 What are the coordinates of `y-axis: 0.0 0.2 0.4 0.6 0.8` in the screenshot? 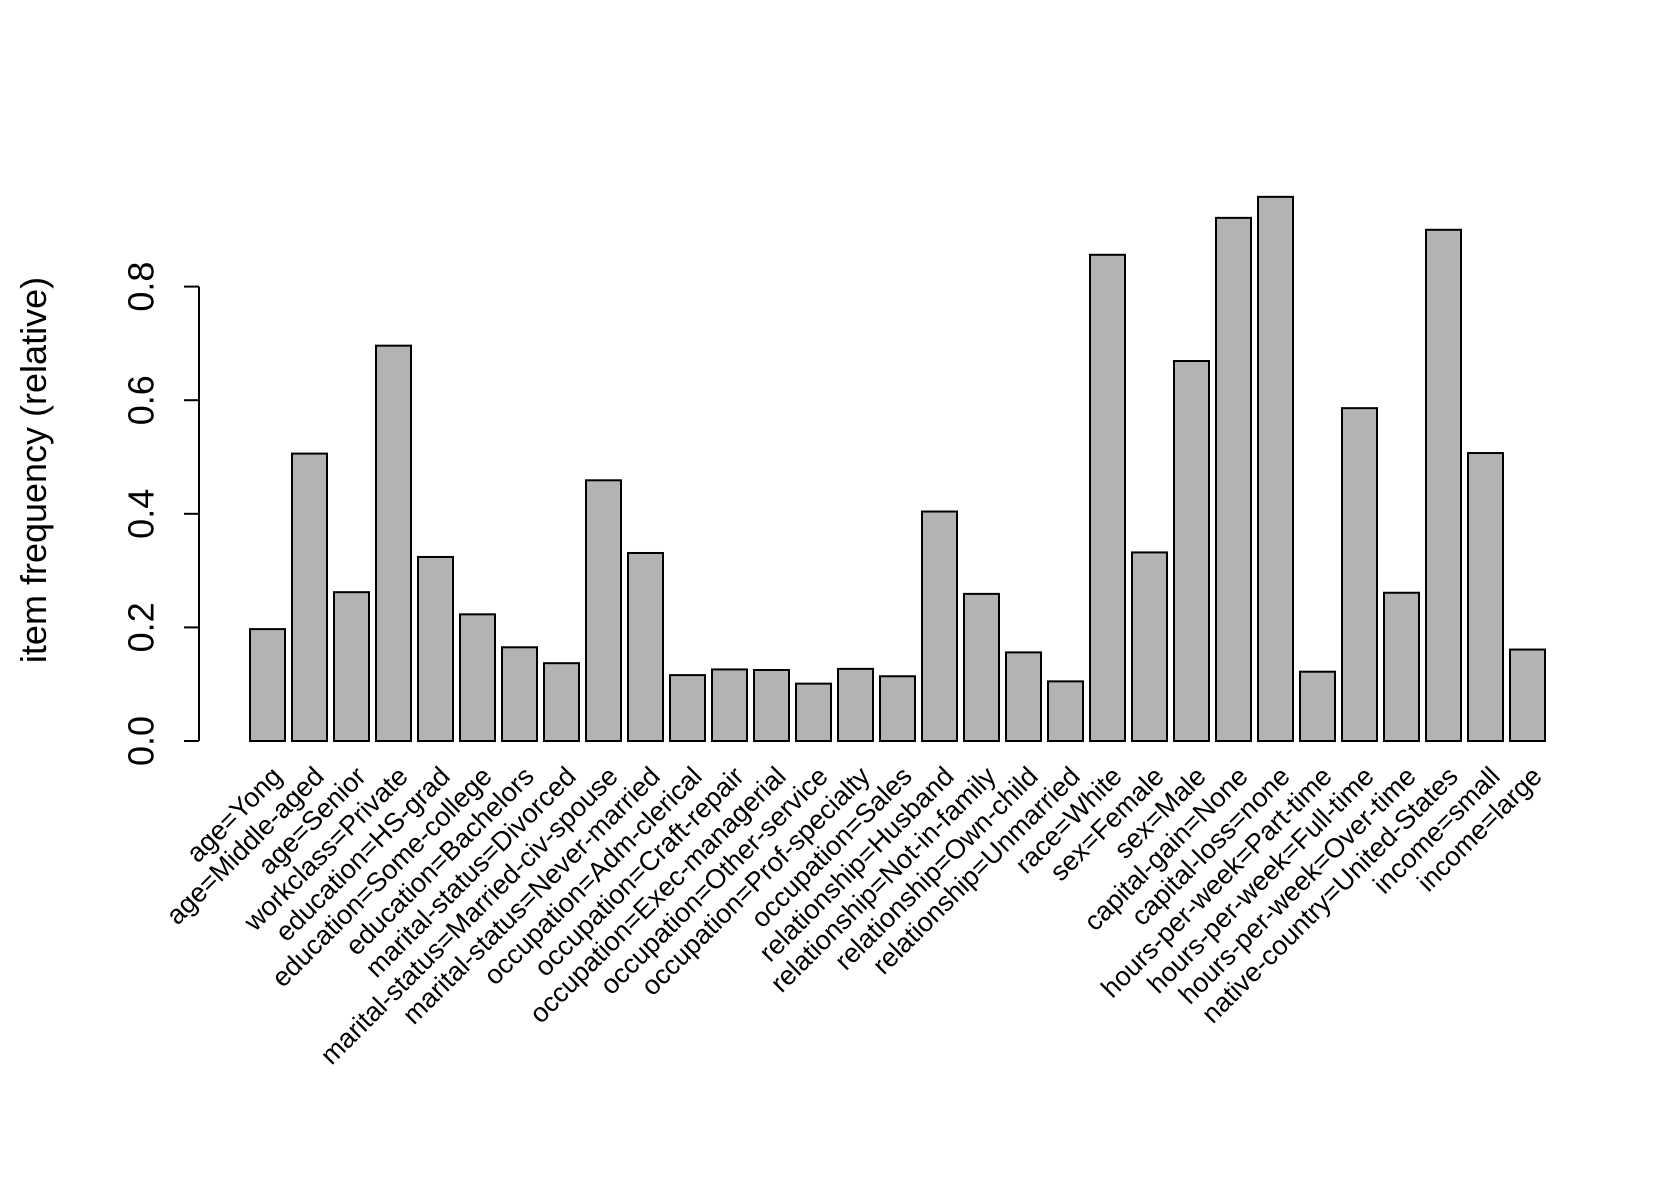 It's located at (160, 514).